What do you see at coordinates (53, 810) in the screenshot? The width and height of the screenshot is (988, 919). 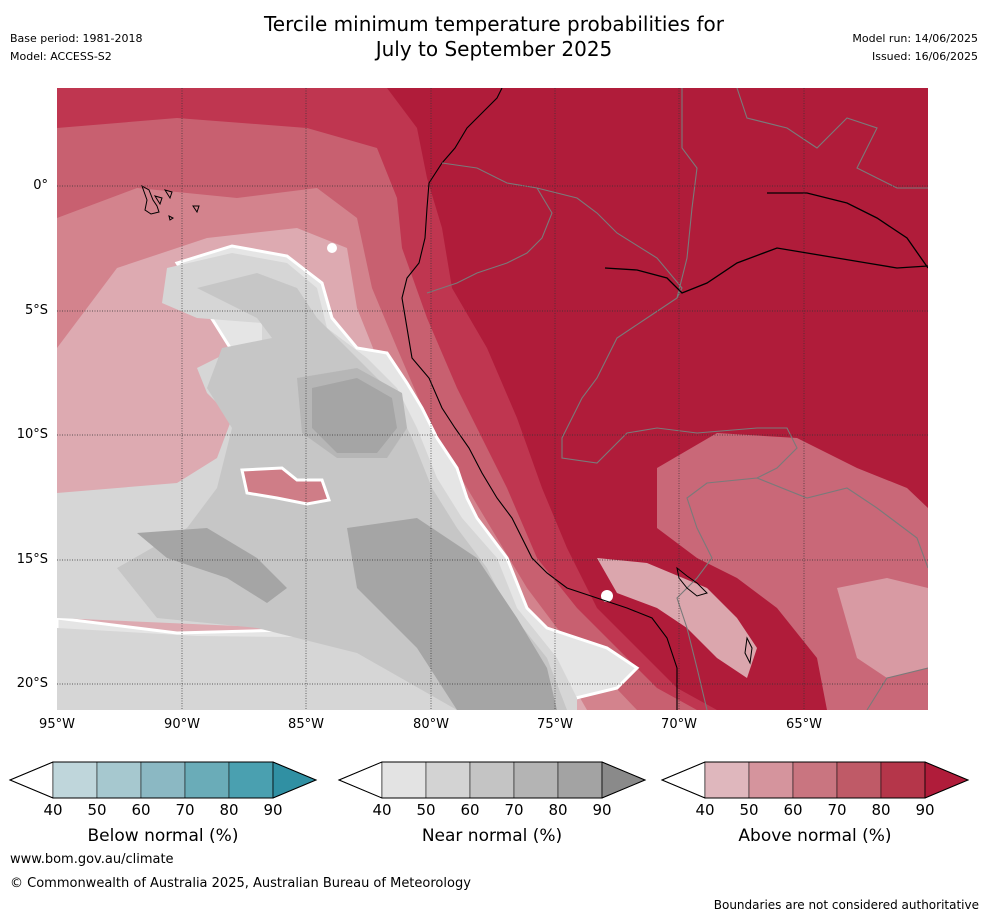 I see `below-normal-tick-label: 40` at bounding box center [53, 810].